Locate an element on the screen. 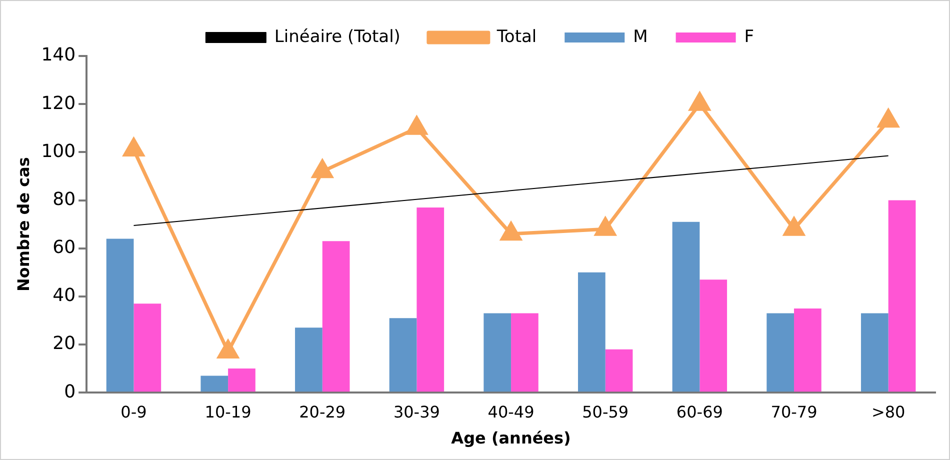 This screenshot has width=950, height=460. x-tick-label: 50-59 is located at coordinates (605, 412).